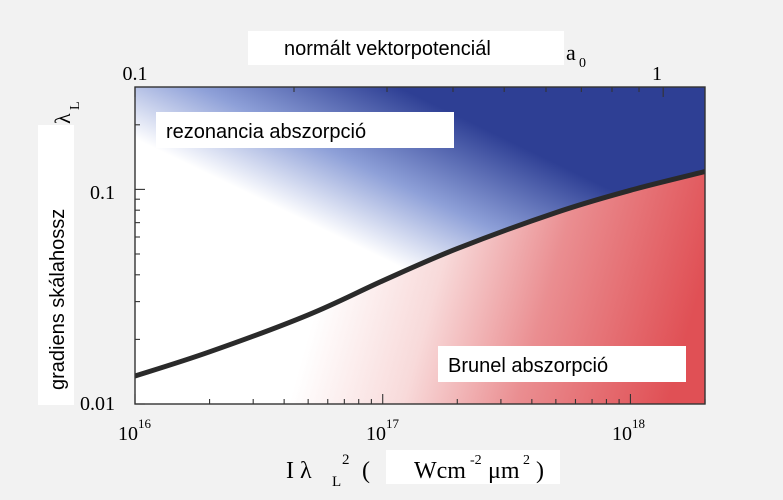  What do you see at coordinates (102, 193) in the screenshot?
I see `y-tick-label-0: 0.1` at bounding box center [102, 193].